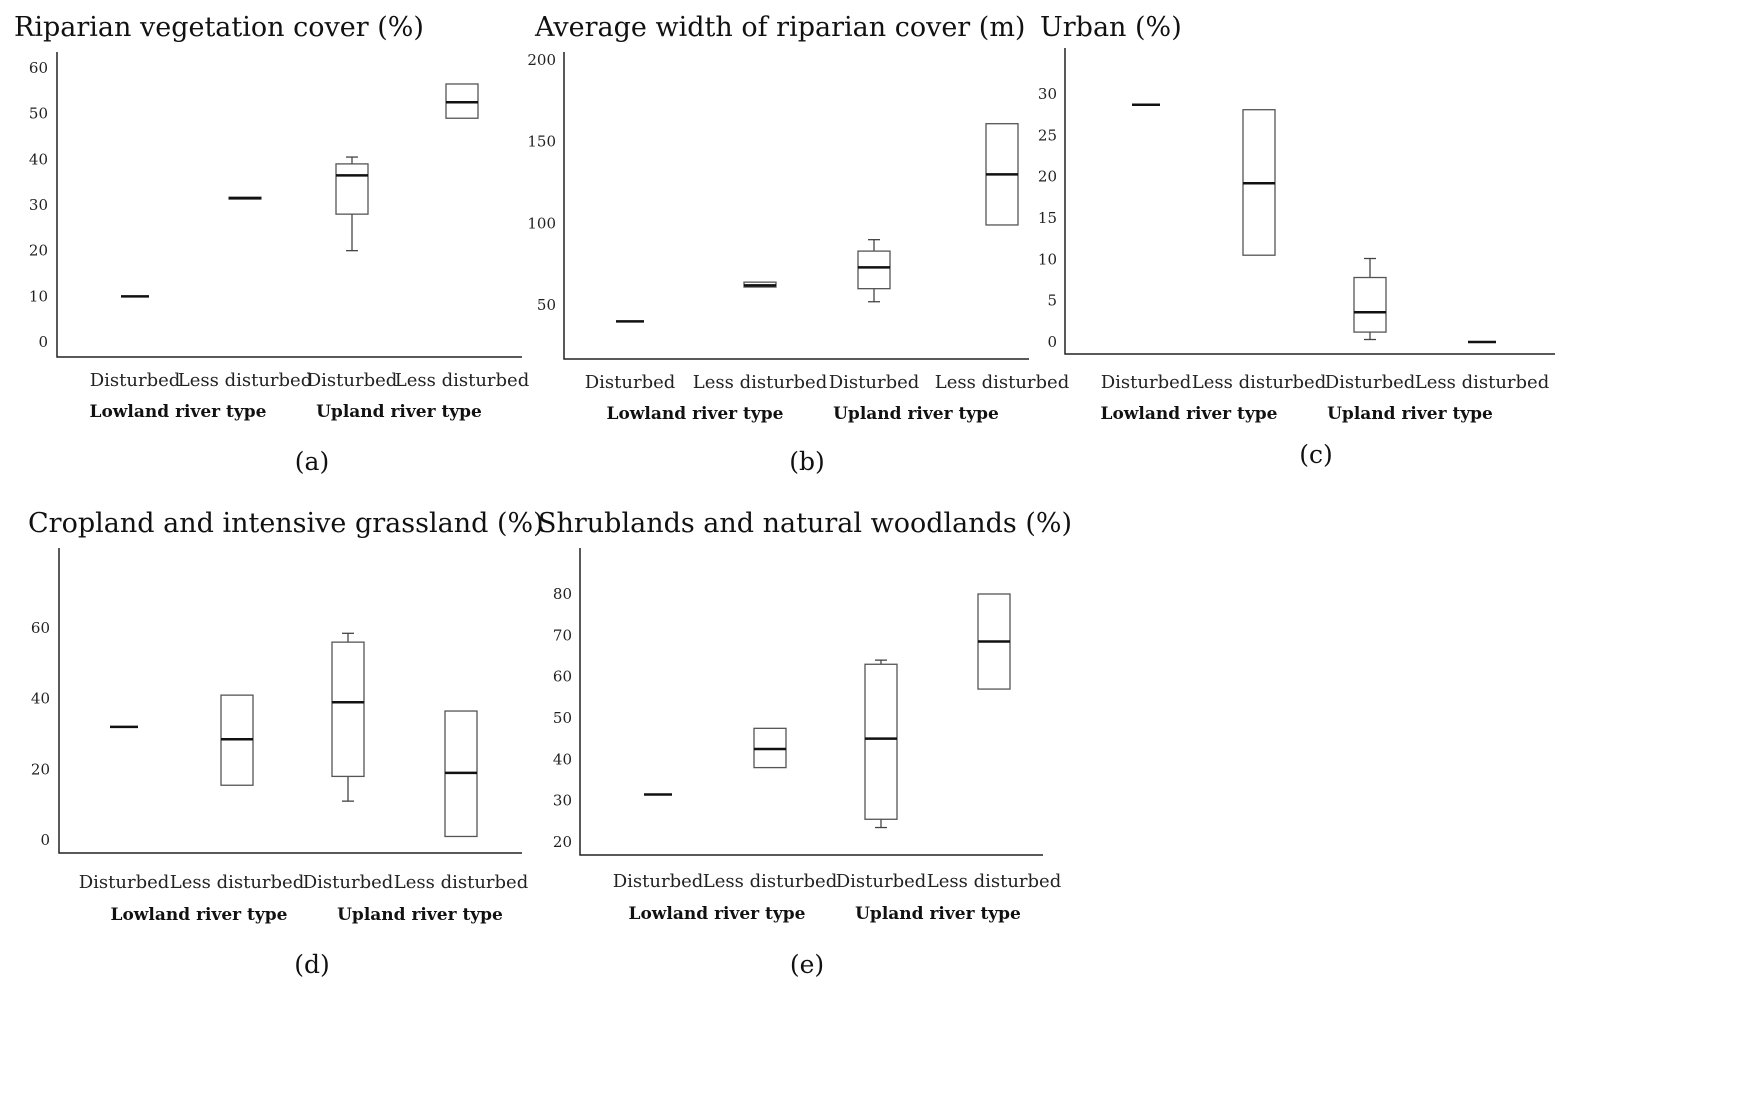  What do you see at coordinates (562, 635) in the screenshot?
I see `y-tick-label: 70` at bounding box center [562, 635].